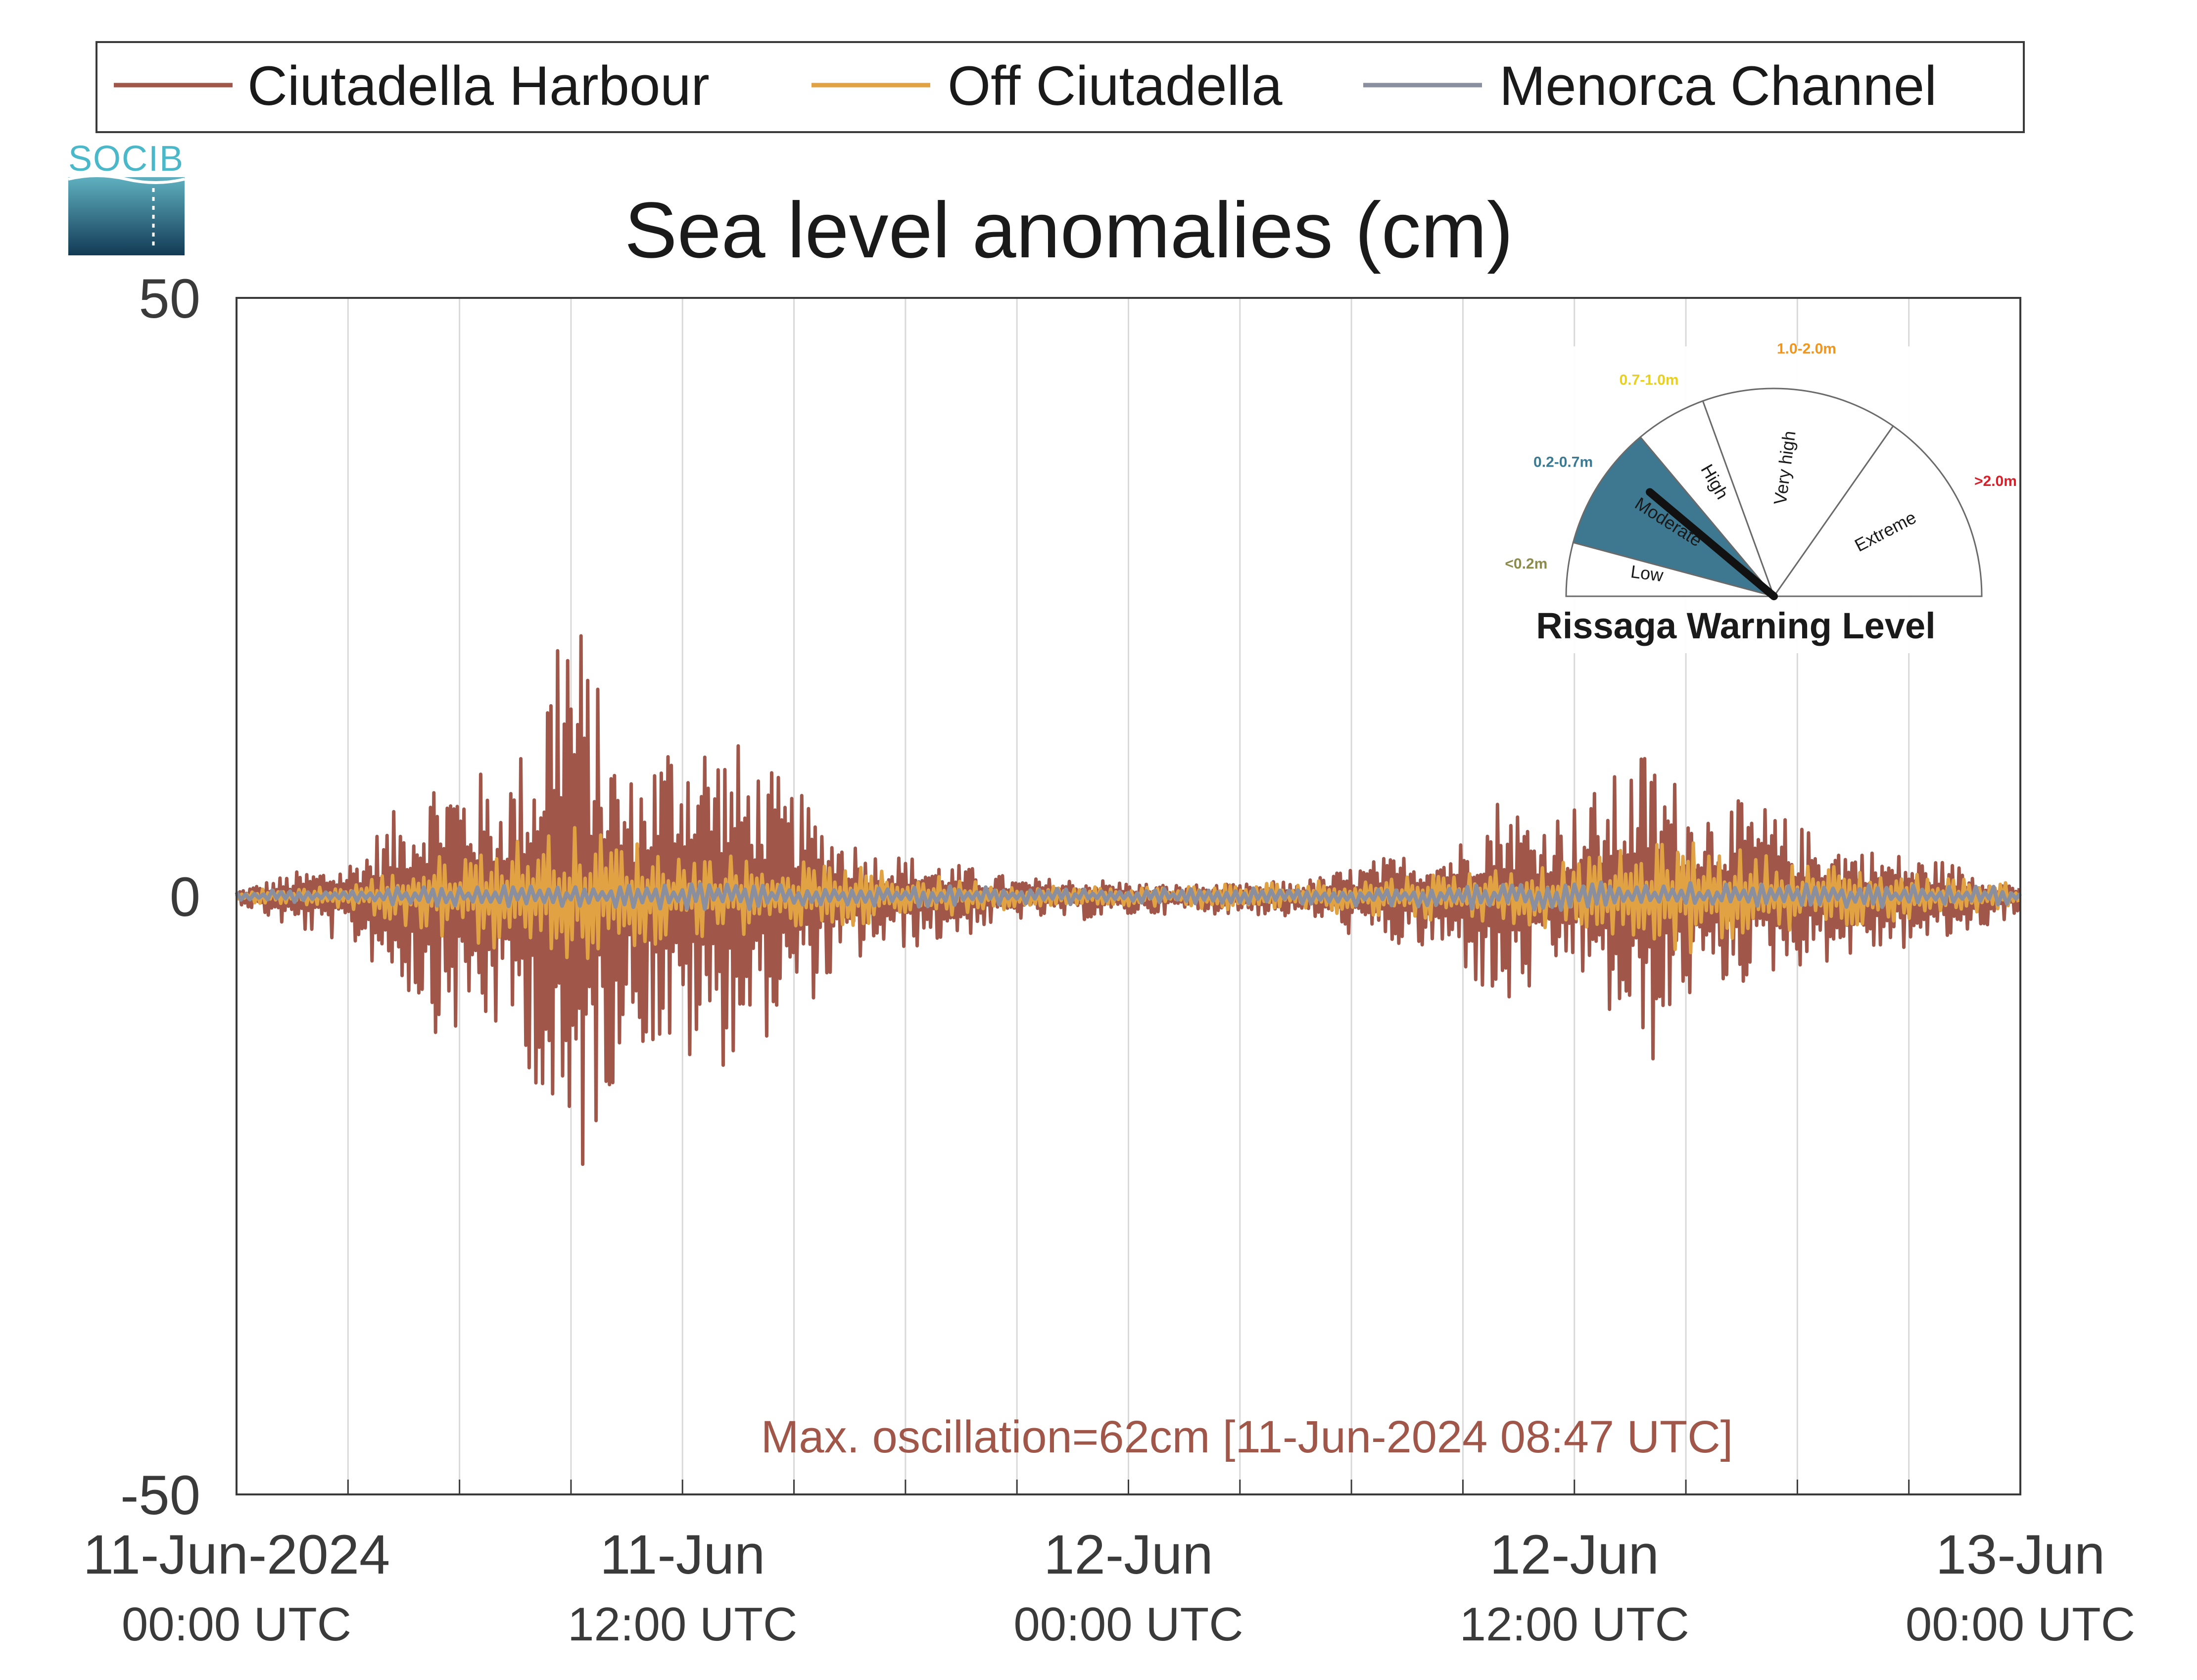 The image size is (2197, 1680). I want to click on gauge-sector-very-high, so click(1798, 493).